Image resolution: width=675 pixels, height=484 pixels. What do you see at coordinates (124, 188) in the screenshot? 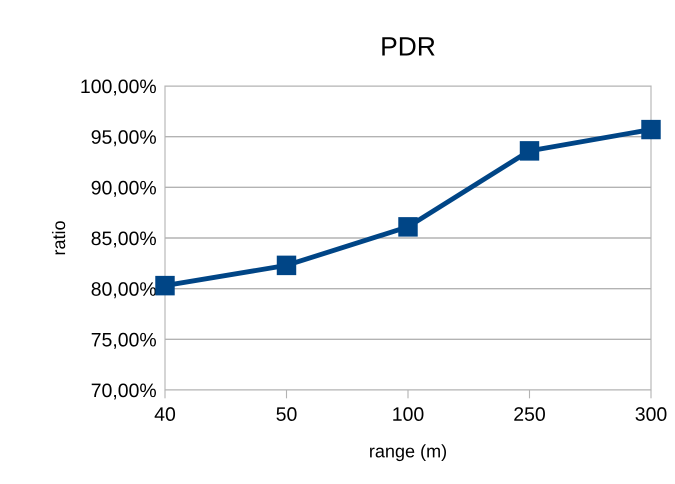
I see `y-tick-label: 90,00%` at bounding box center [124, 188].